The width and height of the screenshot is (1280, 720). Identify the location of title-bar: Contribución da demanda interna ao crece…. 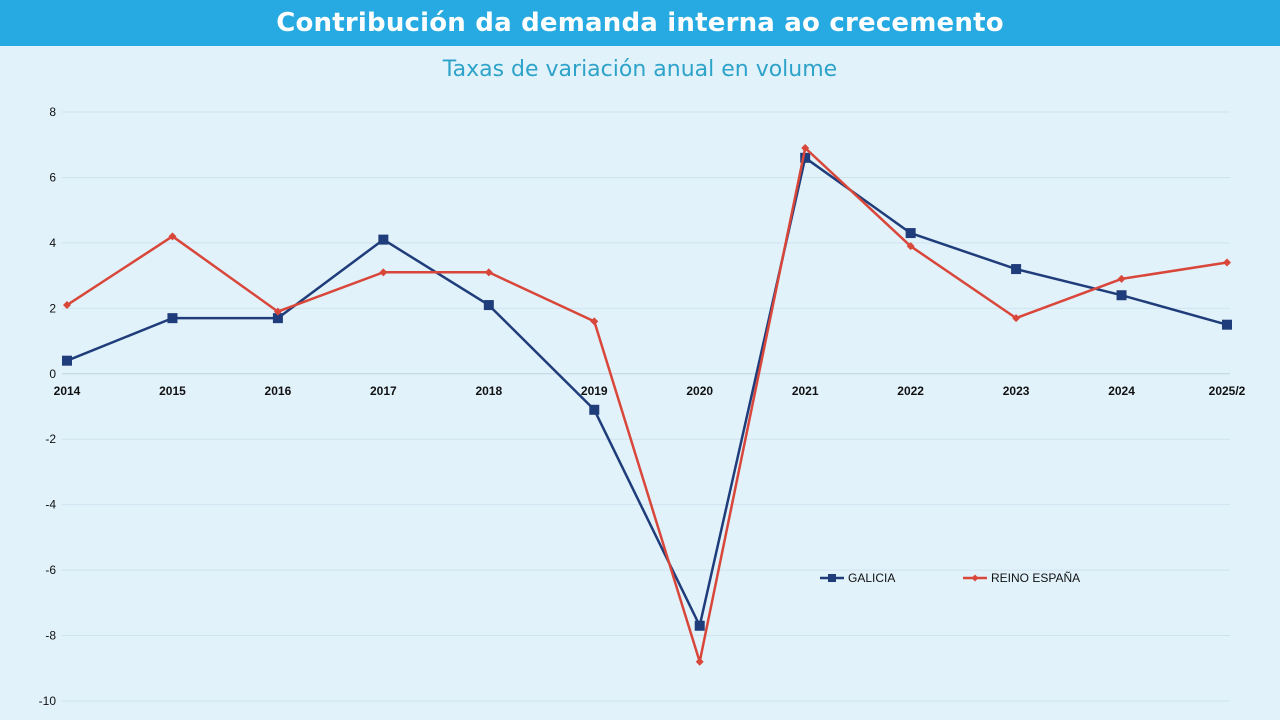
(640, 23).